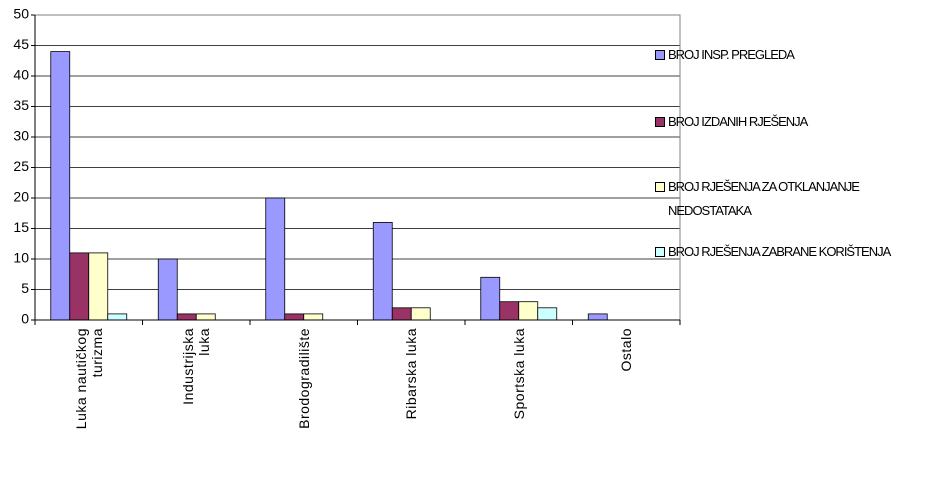 This screenshot has height=478, width=935. Describe the element at coordinates (731, 54) in the screenshot. I see `legend-label: BROJ INSP. PREGLEDA` at that location.